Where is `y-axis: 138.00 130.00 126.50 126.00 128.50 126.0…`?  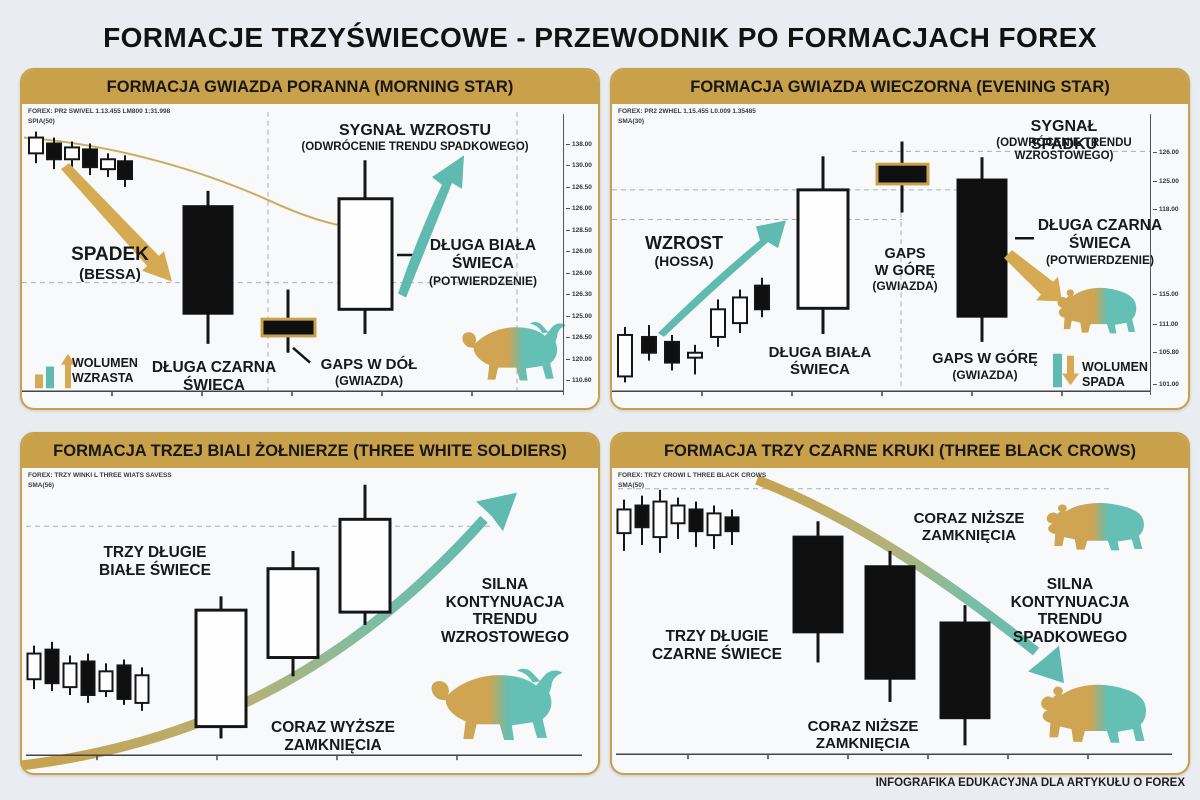
y-axis: 138.00 130.00 126.50 126.00 128.50 126.0… is located at coordinates (580, 254).